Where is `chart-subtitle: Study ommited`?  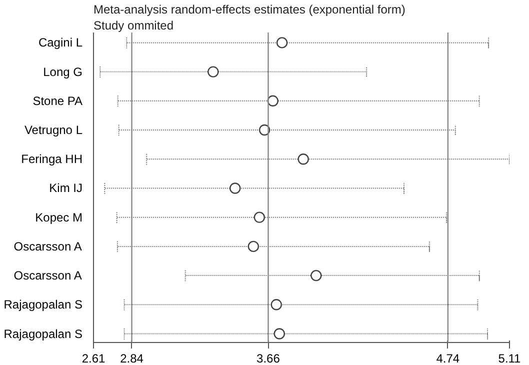
chart-subtitle: Study ommited is located at coordinates (134, 25).